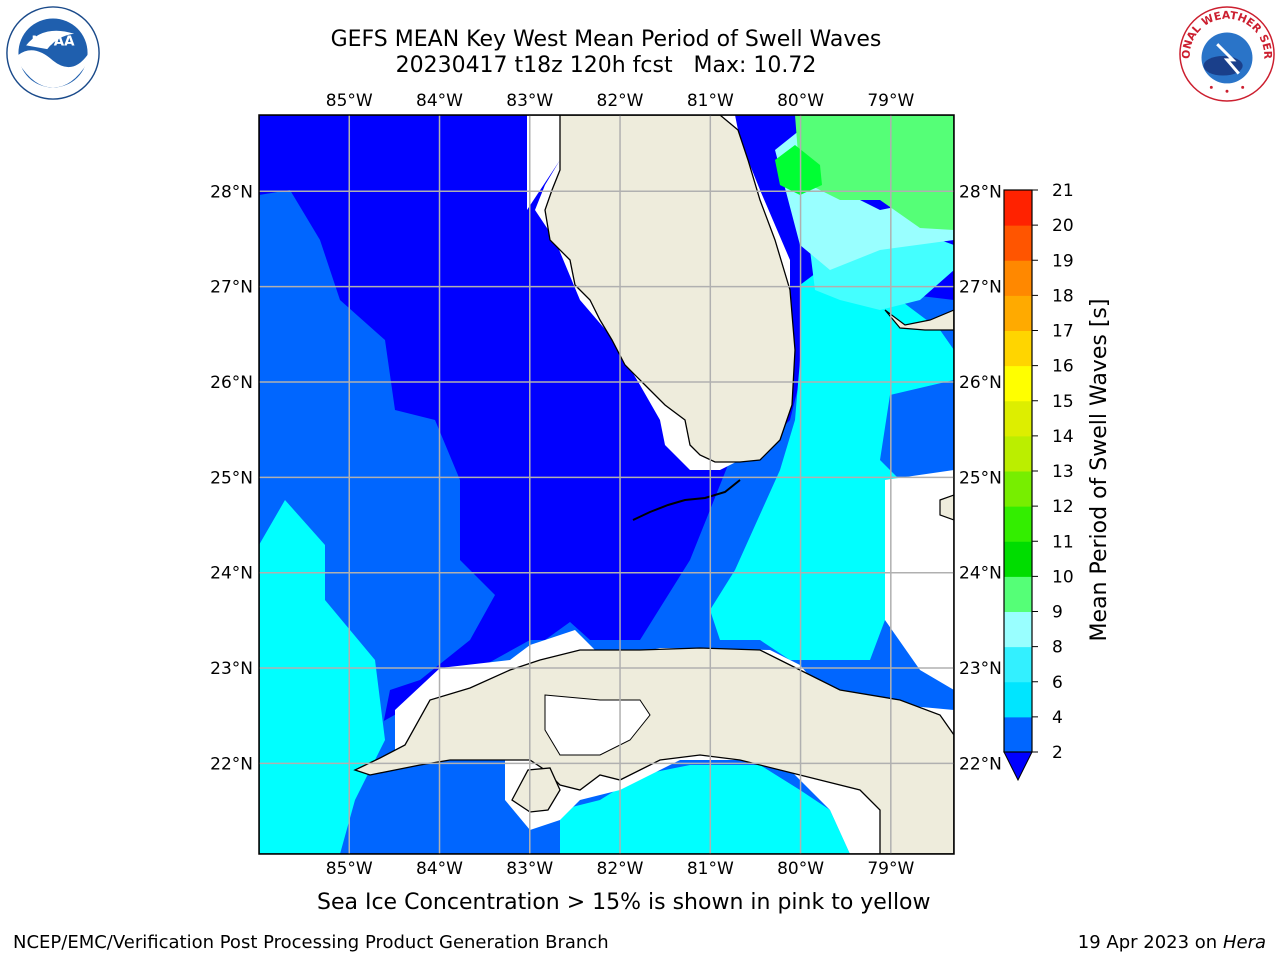  I want to click on lat-label-right: 27°N, so click(980, 288).